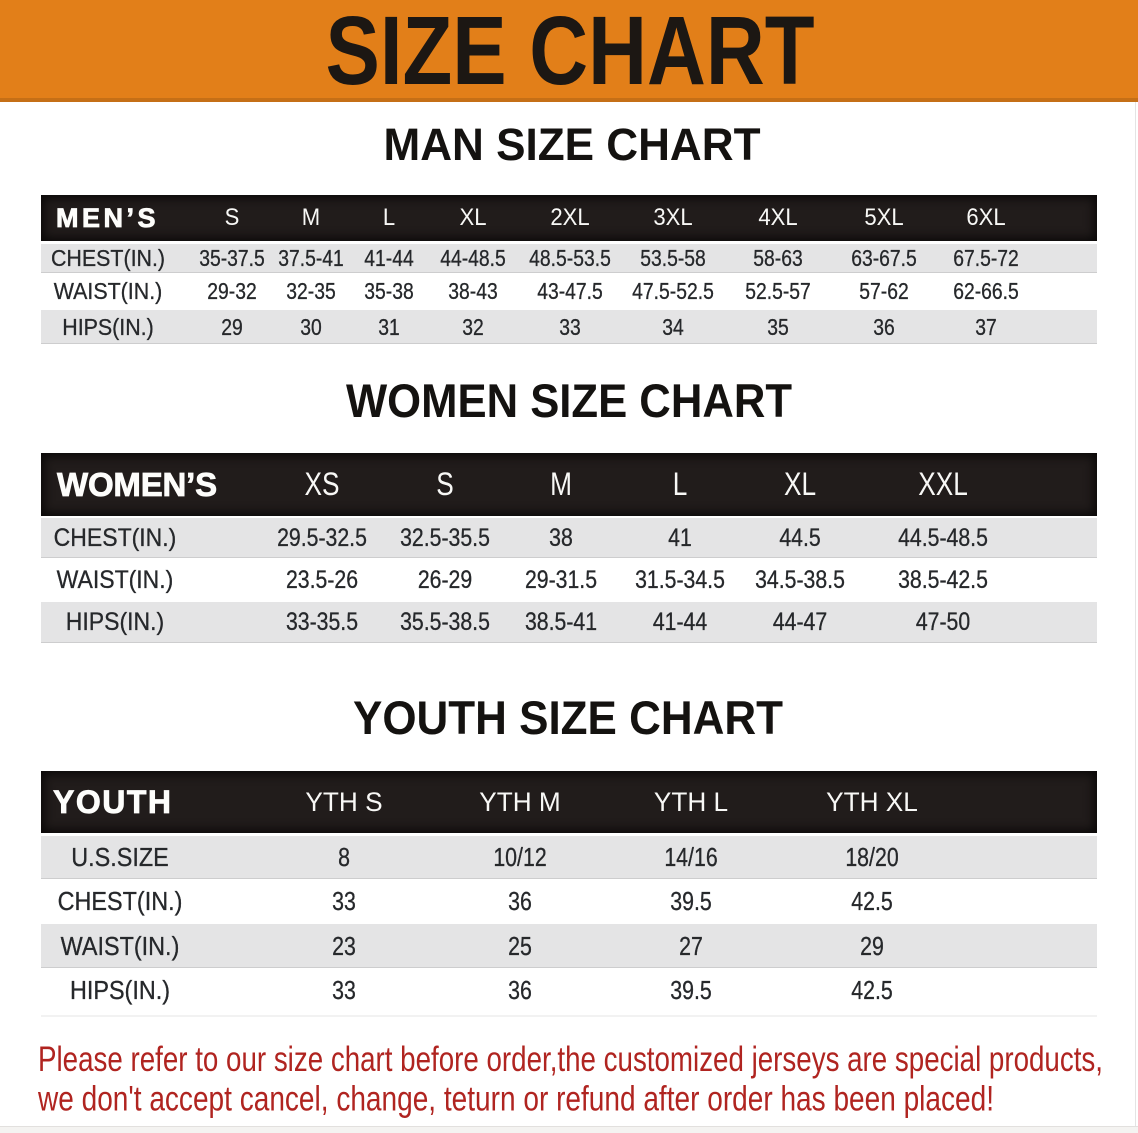 This screenshot has width=1138, height=1133. Describe the element at coordinates (568, 717) in the screenshot. I see `svg-text: YOUTH SIZE CHART` at that location.